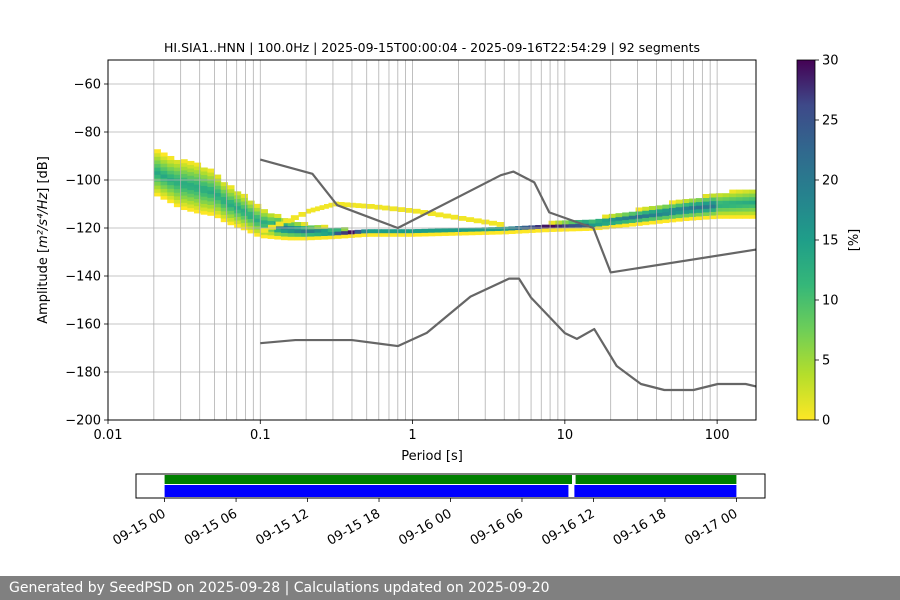 This screenshot has width=900, height=600. I want to click on x-tick-label: 0.01, so click(108, 435).